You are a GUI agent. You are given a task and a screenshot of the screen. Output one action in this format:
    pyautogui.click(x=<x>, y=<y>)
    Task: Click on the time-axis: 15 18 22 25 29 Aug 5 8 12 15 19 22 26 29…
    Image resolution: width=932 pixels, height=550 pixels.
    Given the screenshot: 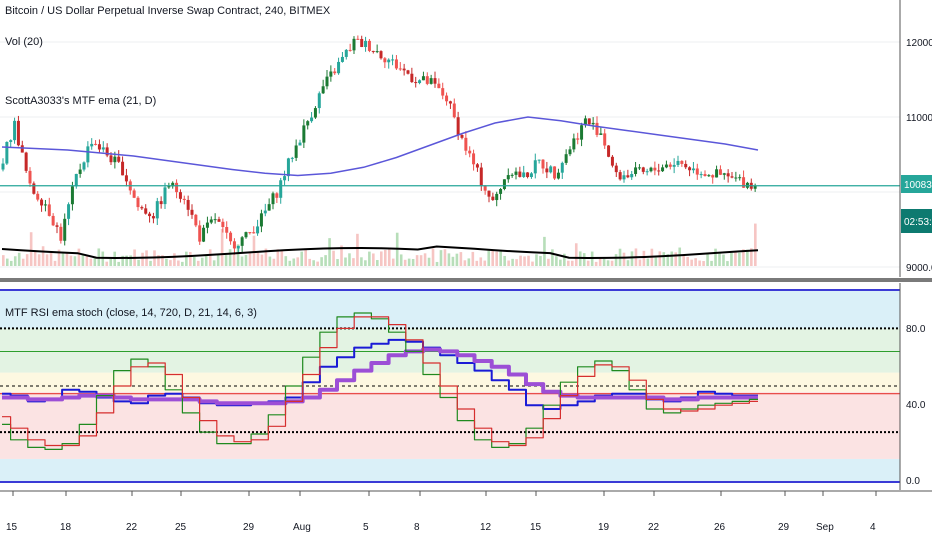 What is the action you would take?
    pyautogui.click(x=441, y=527)
    